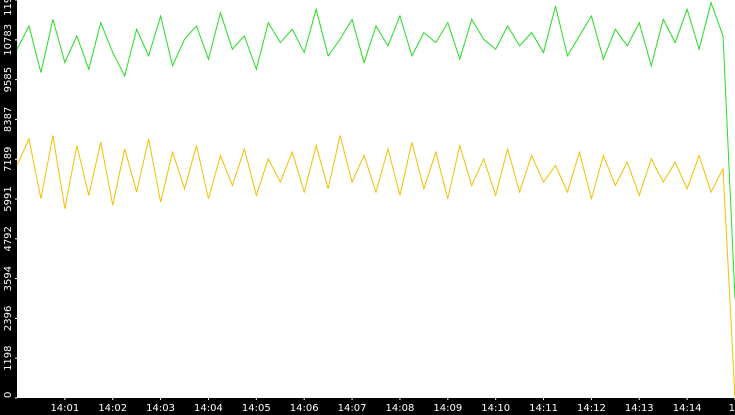 Image resolution: width=735 pixels, height=415 pixels. Describe the element at coordinates (687, 408) in the screenshot. I see `x-tick-label: 14:14` at that location.